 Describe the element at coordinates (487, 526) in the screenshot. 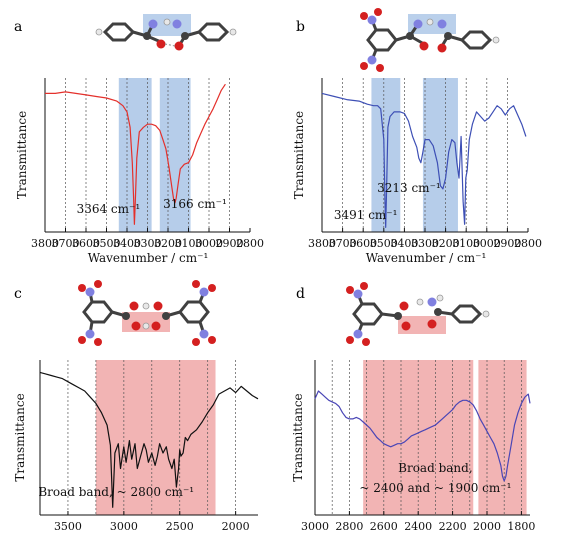

I see `x-tick-label: 2000` at that location.